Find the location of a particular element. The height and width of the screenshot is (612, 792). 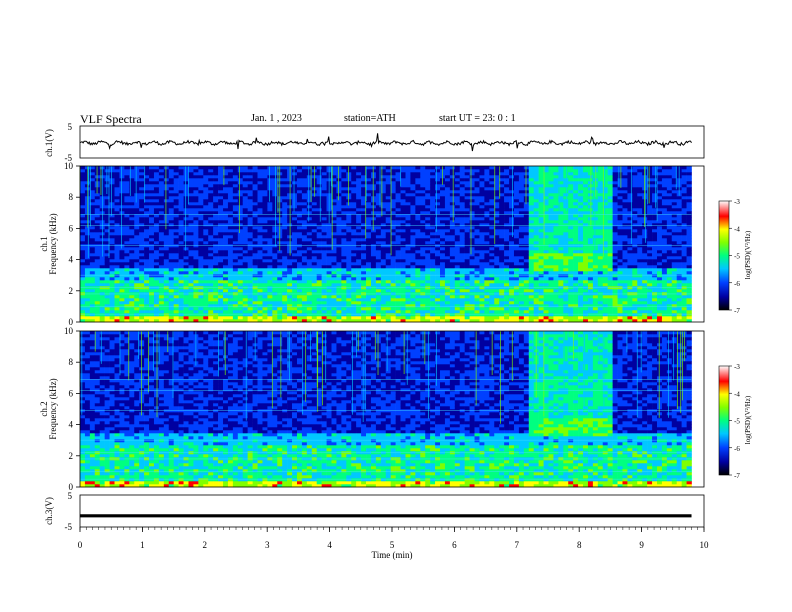

date-label: Jan. 1 , 2023 is located at coordinates (276, 118).